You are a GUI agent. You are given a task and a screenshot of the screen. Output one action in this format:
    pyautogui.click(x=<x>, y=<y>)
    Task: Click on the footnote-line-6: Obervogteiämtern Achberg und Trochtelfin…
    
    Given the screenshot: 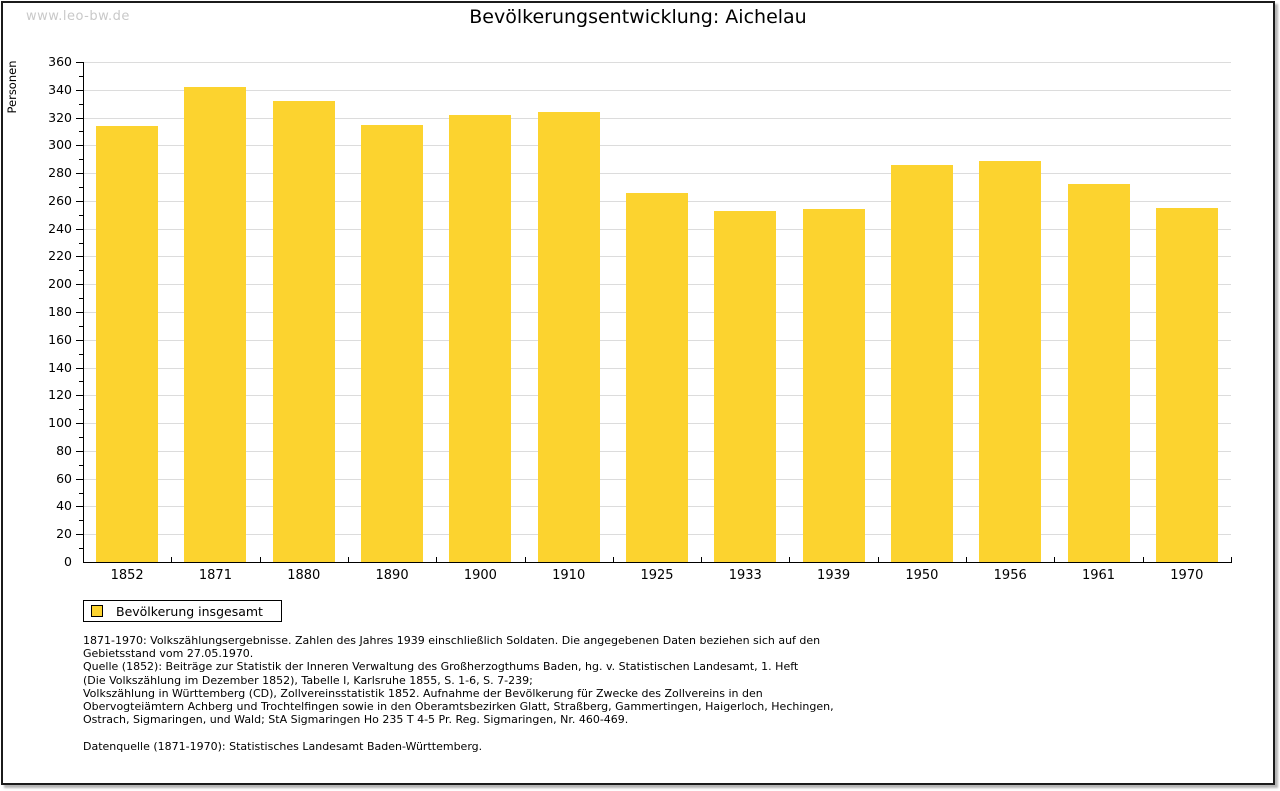 What is the action you would take?
    pyautogui.click(x=458, y=707)
    